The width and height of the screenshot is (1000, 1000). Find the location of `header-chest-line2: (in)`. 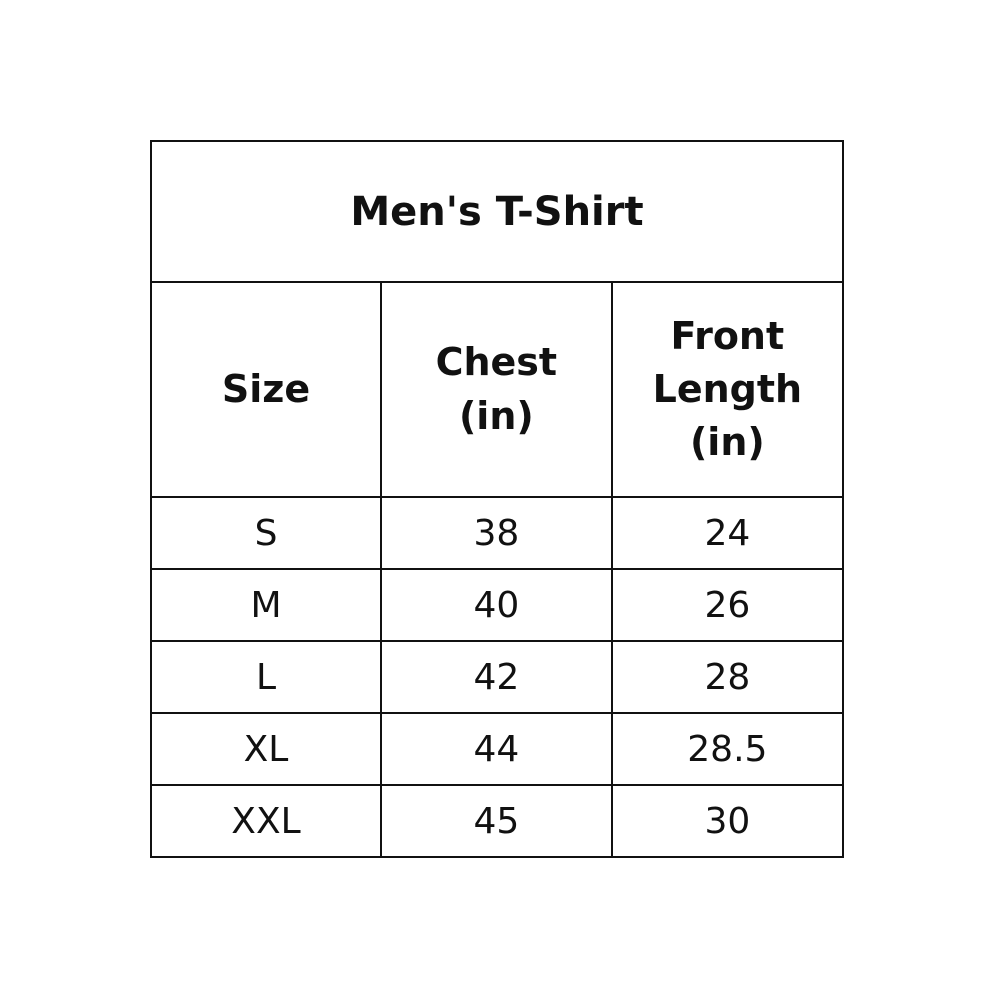

header-chest-line2: (in) is located at coordinates (496, 415).